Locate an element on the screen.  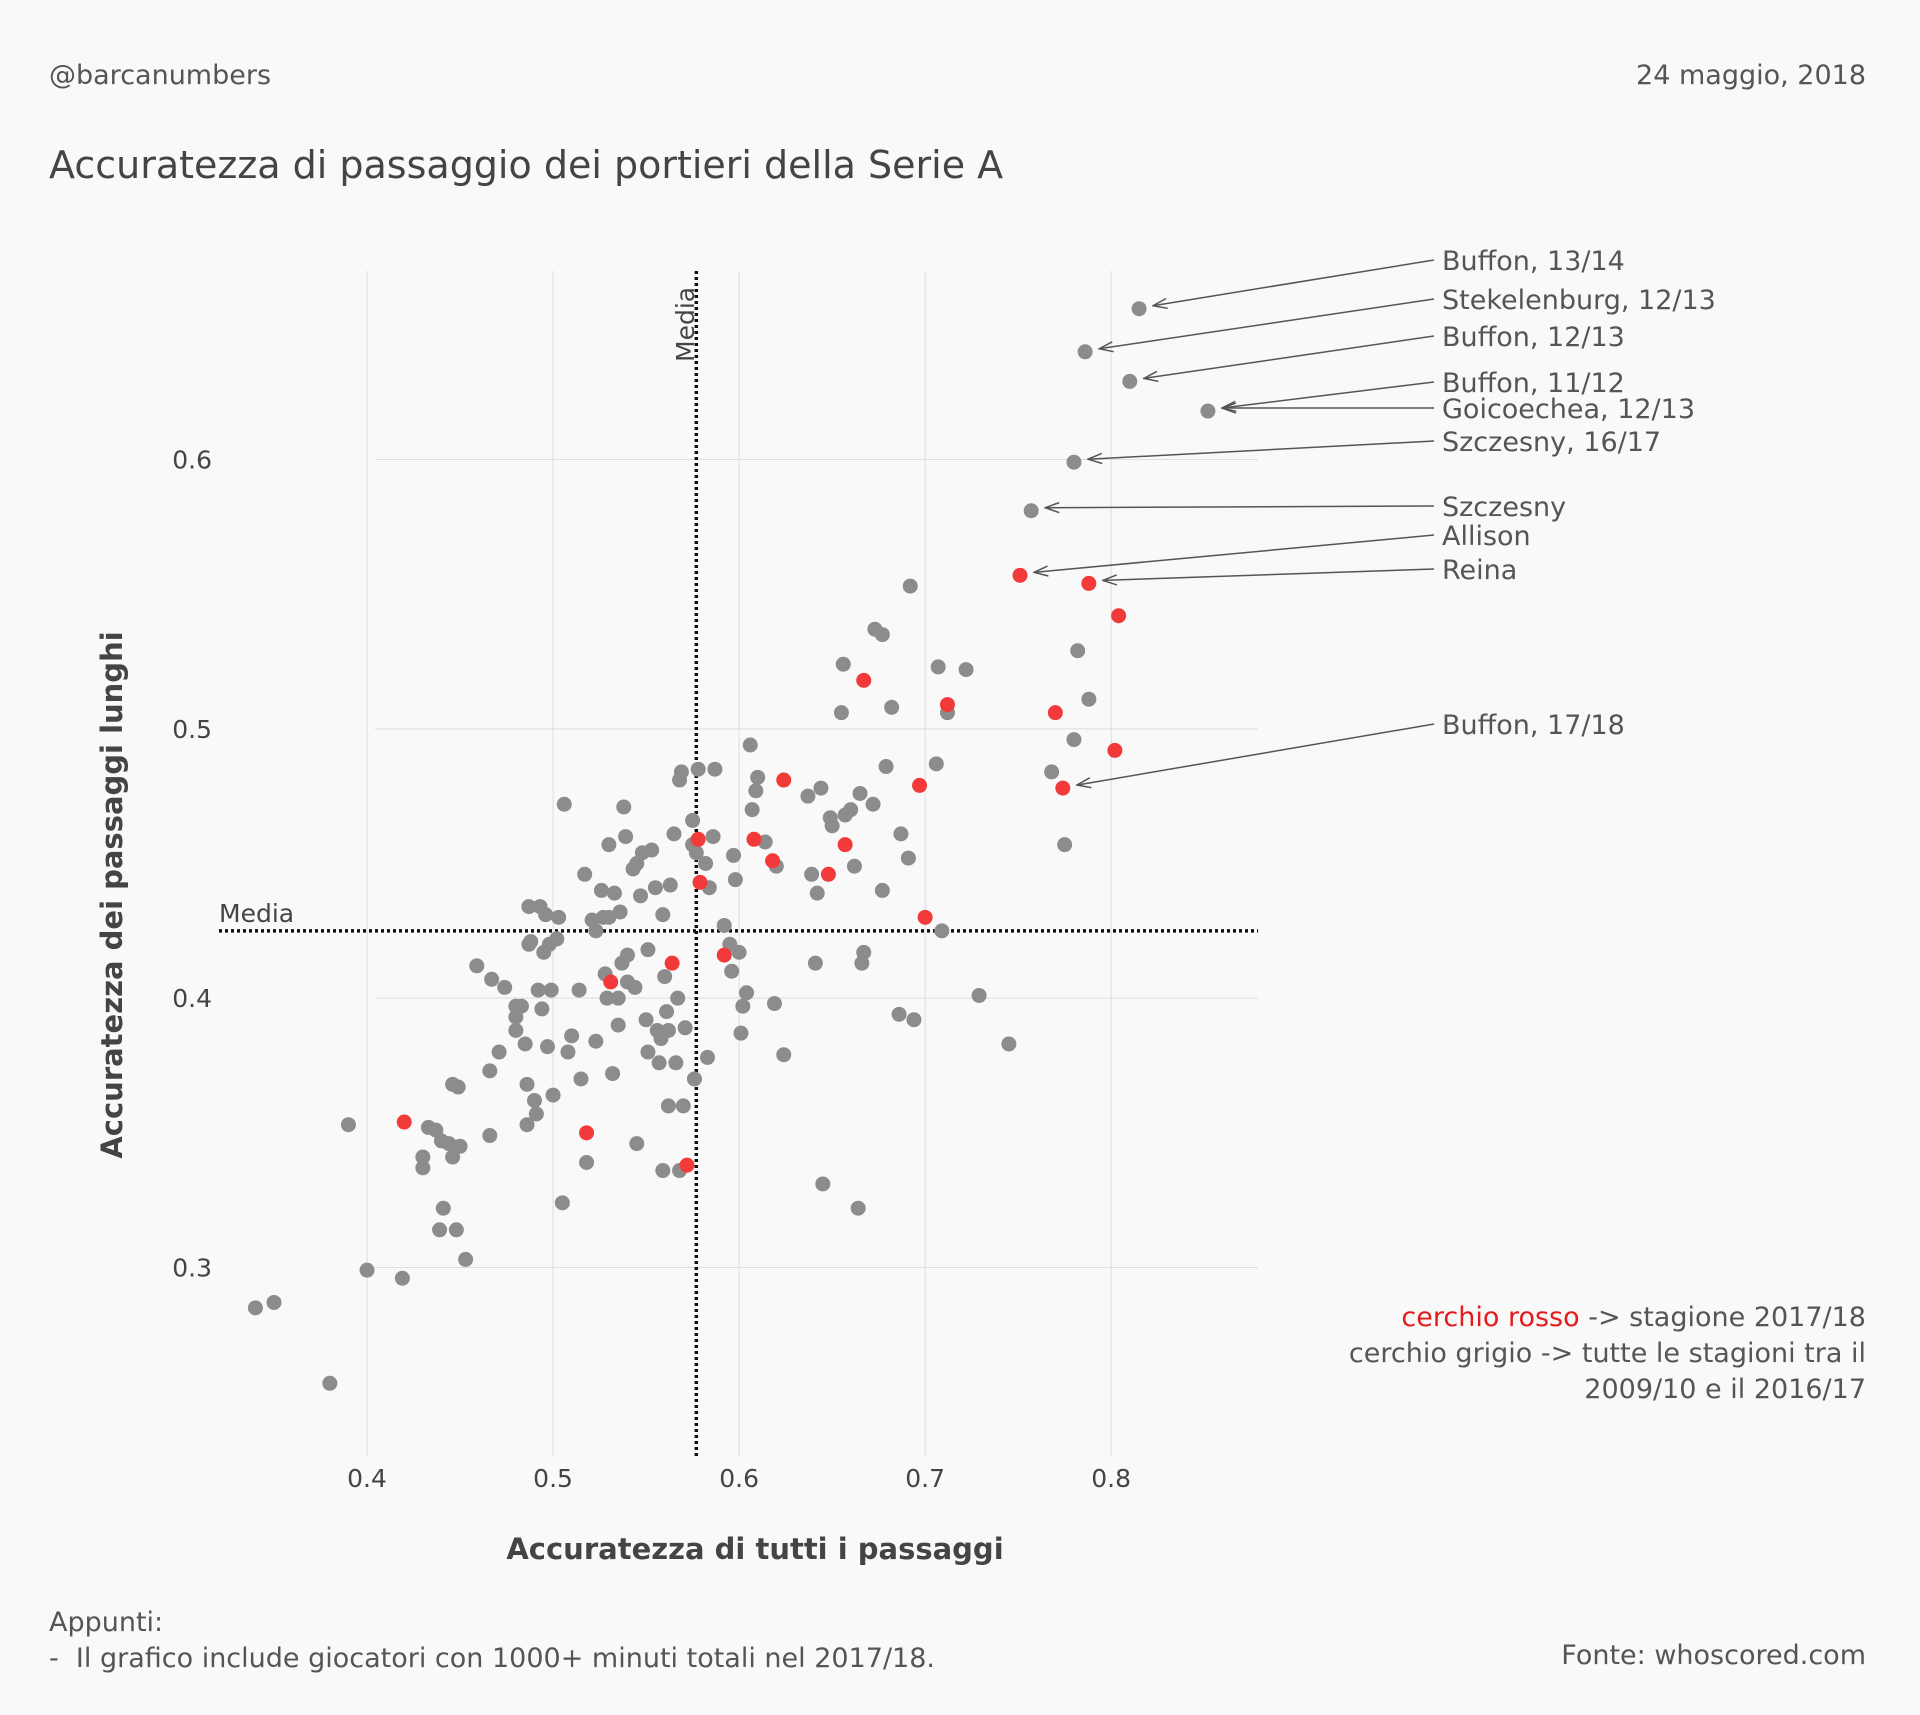
x-tick-label: 0.7 is located at coordinates (925, 1478).